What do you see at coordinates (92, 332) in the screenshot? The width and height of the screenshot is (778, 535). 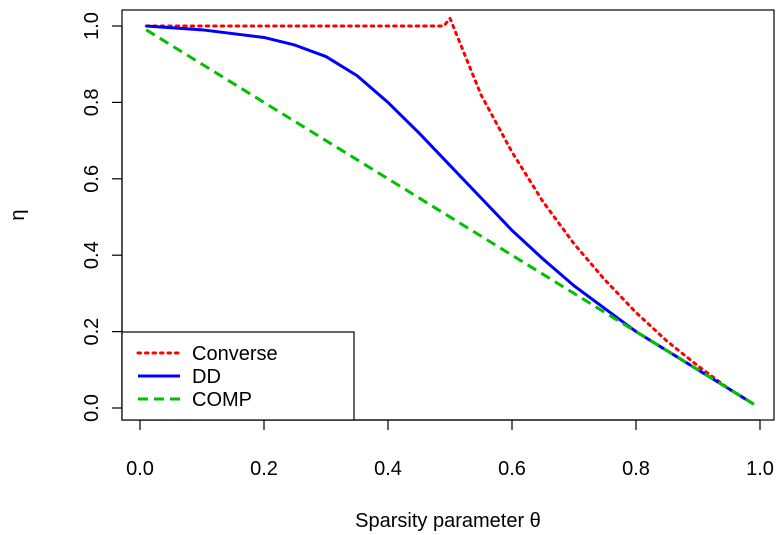 I see `y-tick-label: 0.2` at bounding box center [92, 332].